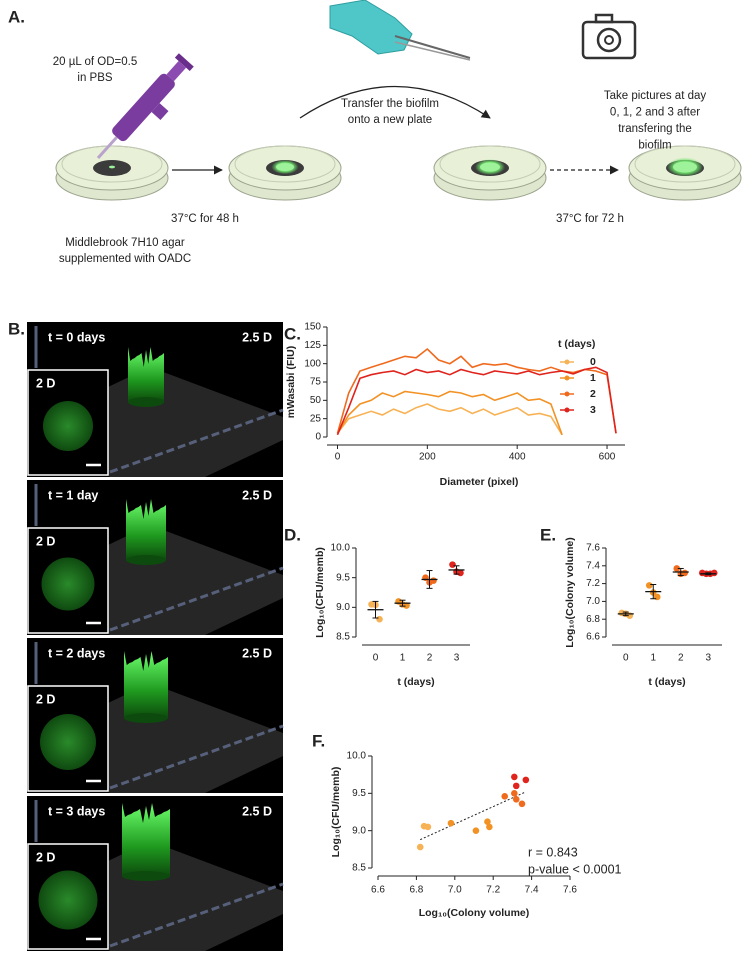 This screenshot has width=748, height=965. Describe the element at coordinates (416, 890) in the screenshot. I see `x-tick-label: 6.8` at that location.